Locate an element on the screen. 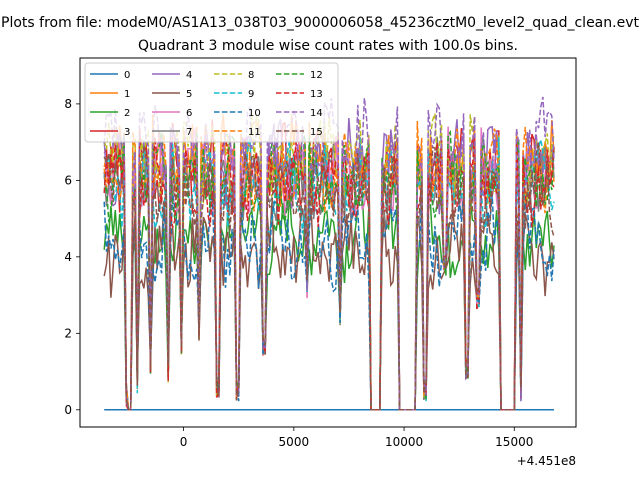 This screenshot has width=640, height=480. x-tick-label: 10000 is located at coordinates (404, 442).